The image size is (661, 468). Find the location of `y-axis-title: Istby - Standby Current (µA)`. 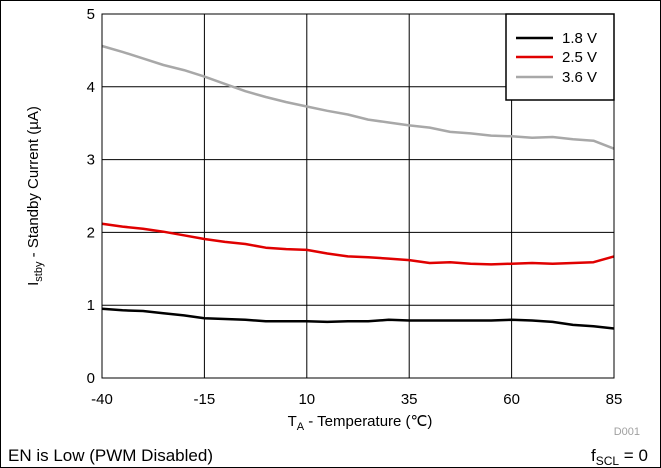

y-axis-title: Istby - Standby Current (µA) is located at coordinates (35, 196).